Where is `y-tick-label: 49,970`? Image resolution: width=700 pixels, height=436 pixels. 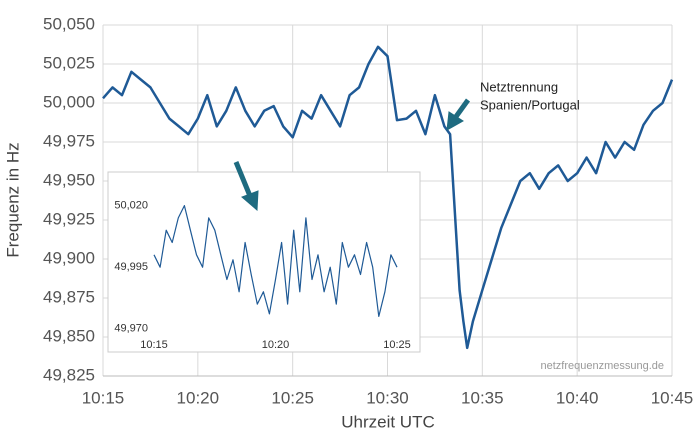
y-tick-label: 49,970 is located at coordinates (131, 329).